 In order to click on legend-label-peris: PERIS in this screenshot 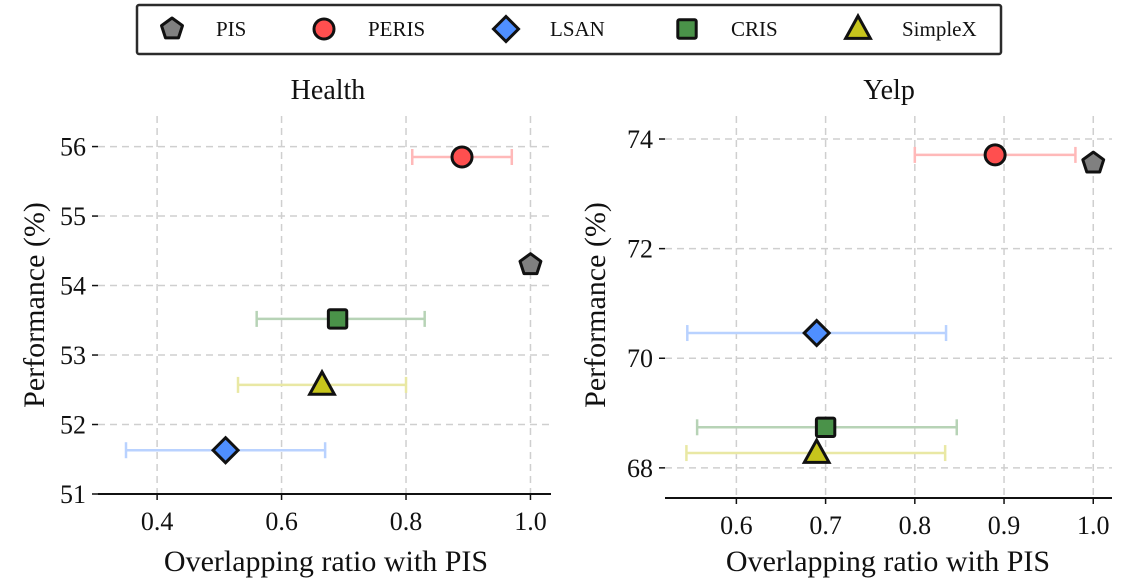, I will do `click(396, 29)`.